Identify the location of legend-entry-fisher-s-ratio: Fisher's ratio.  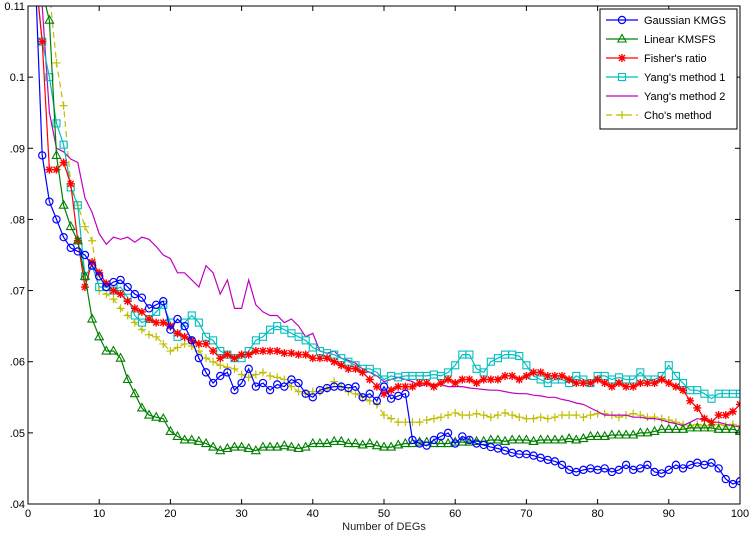
(656, 59).